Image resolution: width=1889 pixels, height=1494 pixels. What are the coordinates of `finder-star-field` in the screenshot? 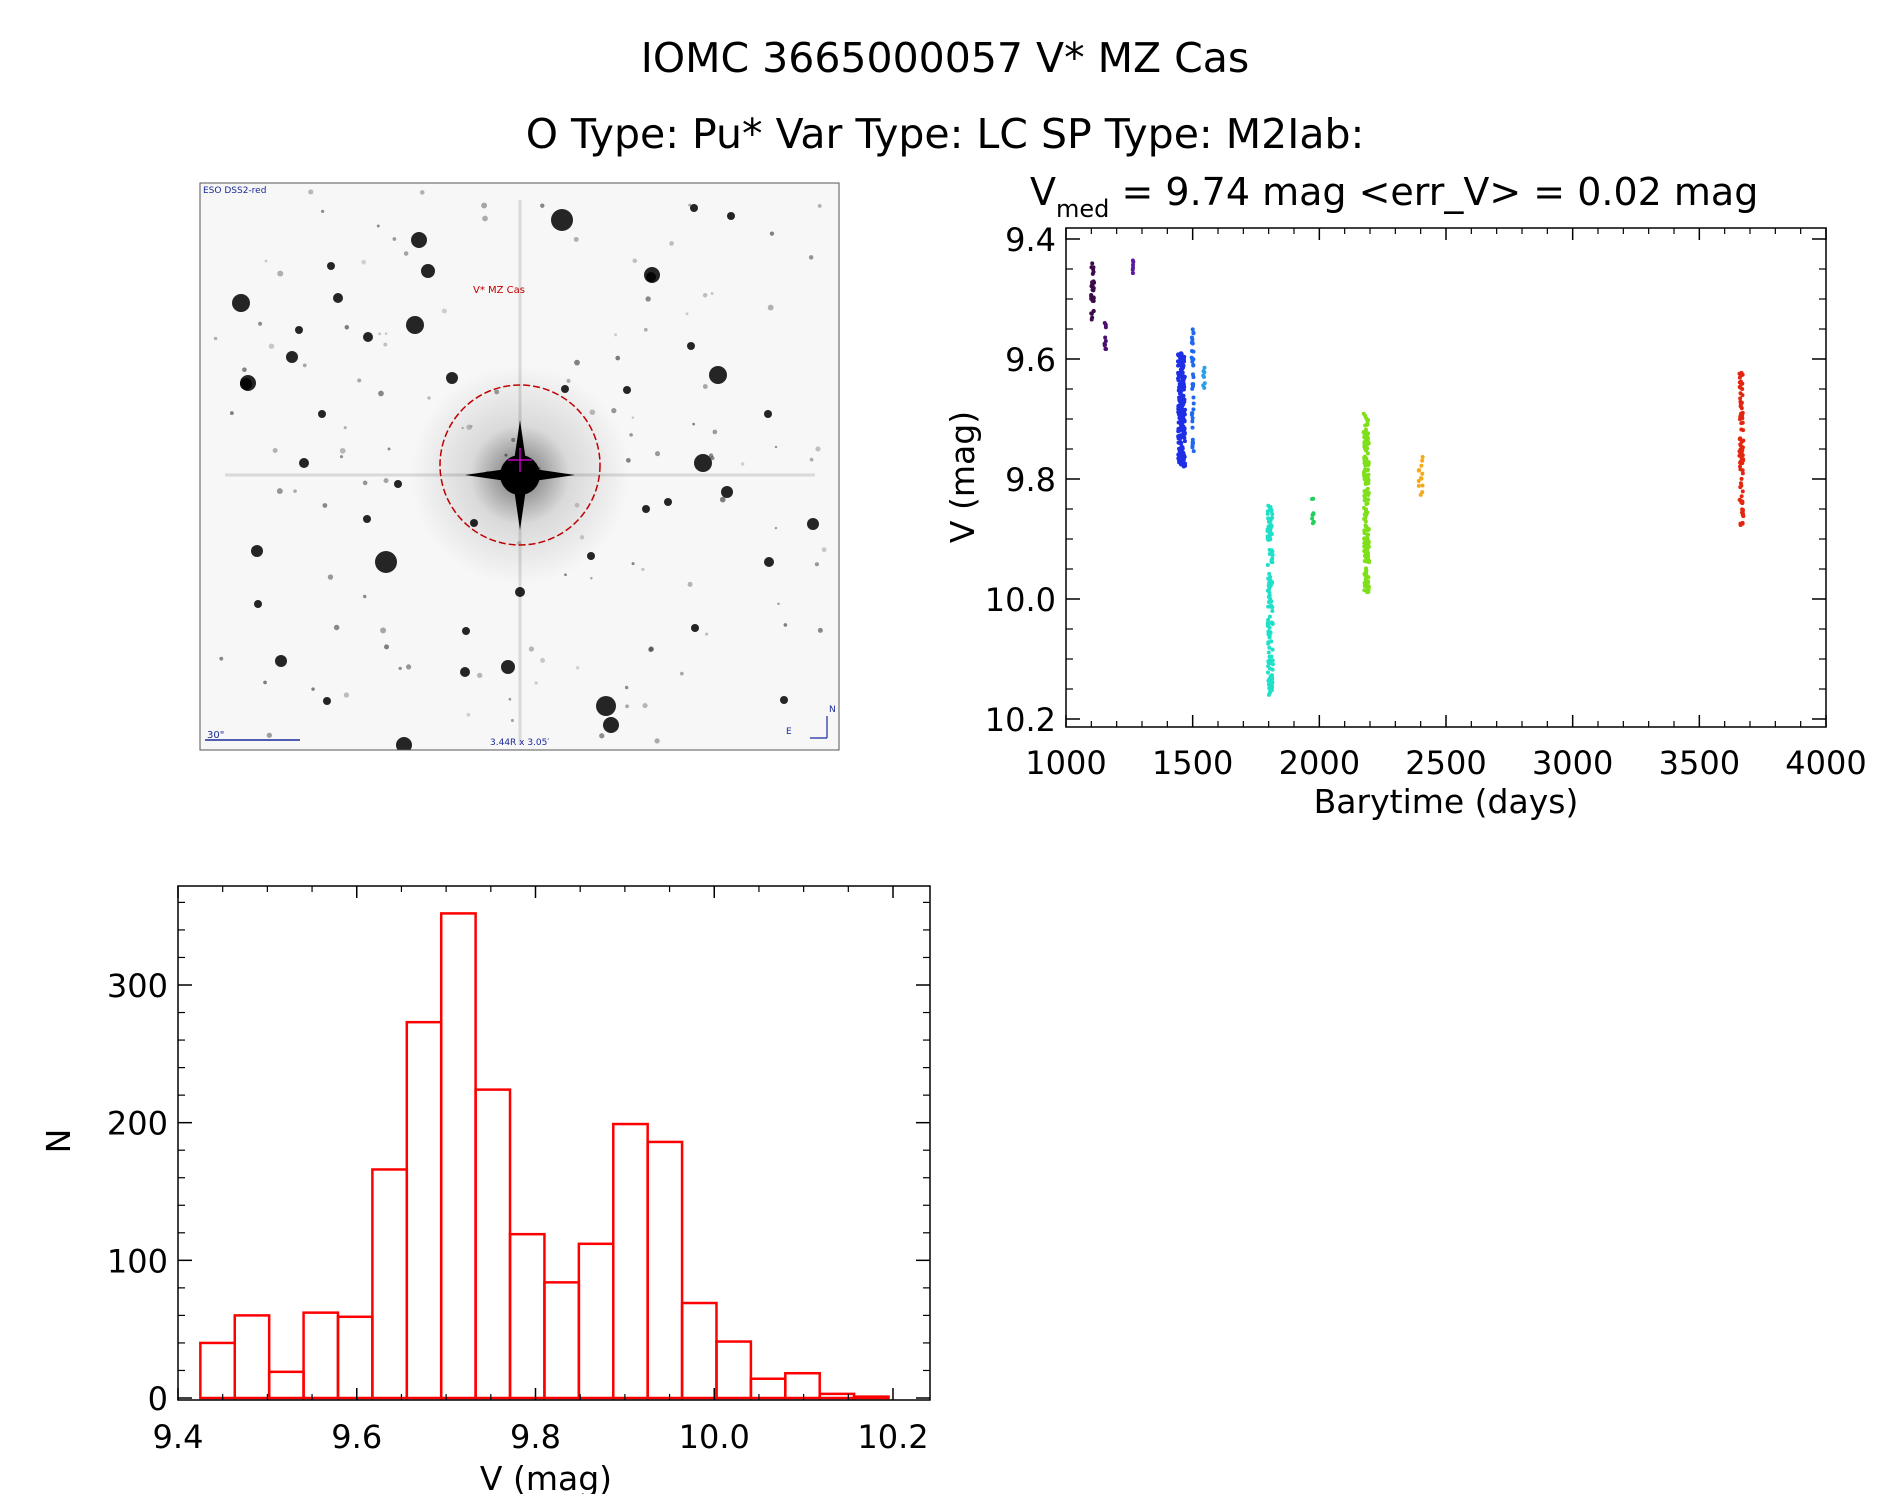 It's located at (520, 469).